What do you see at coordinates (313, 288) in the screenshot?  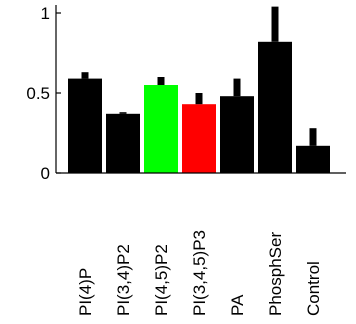 I see `x-tick-label-6: Control` at bounding box center [313, 288].